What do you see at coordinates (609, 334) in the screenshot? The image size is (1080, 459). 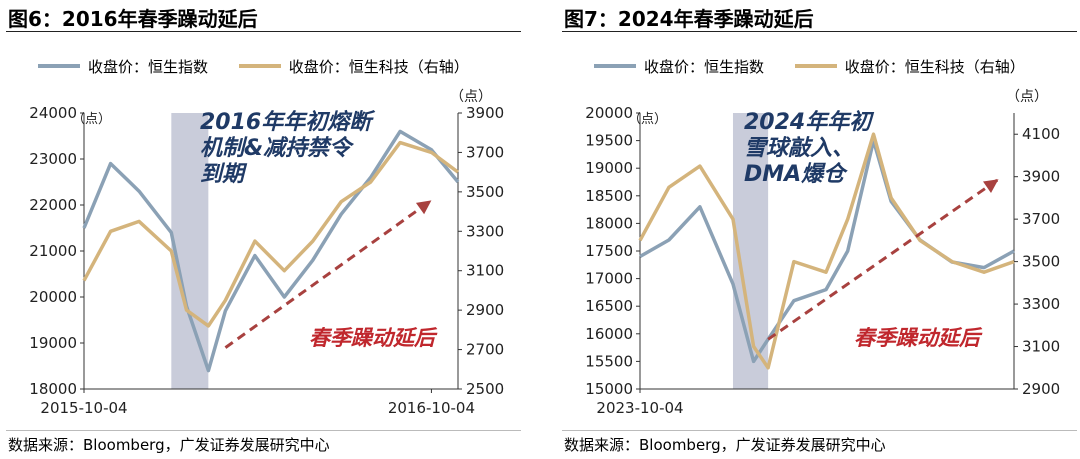 I see `left-tick-label: 16000` at bounding box center [609, 334].